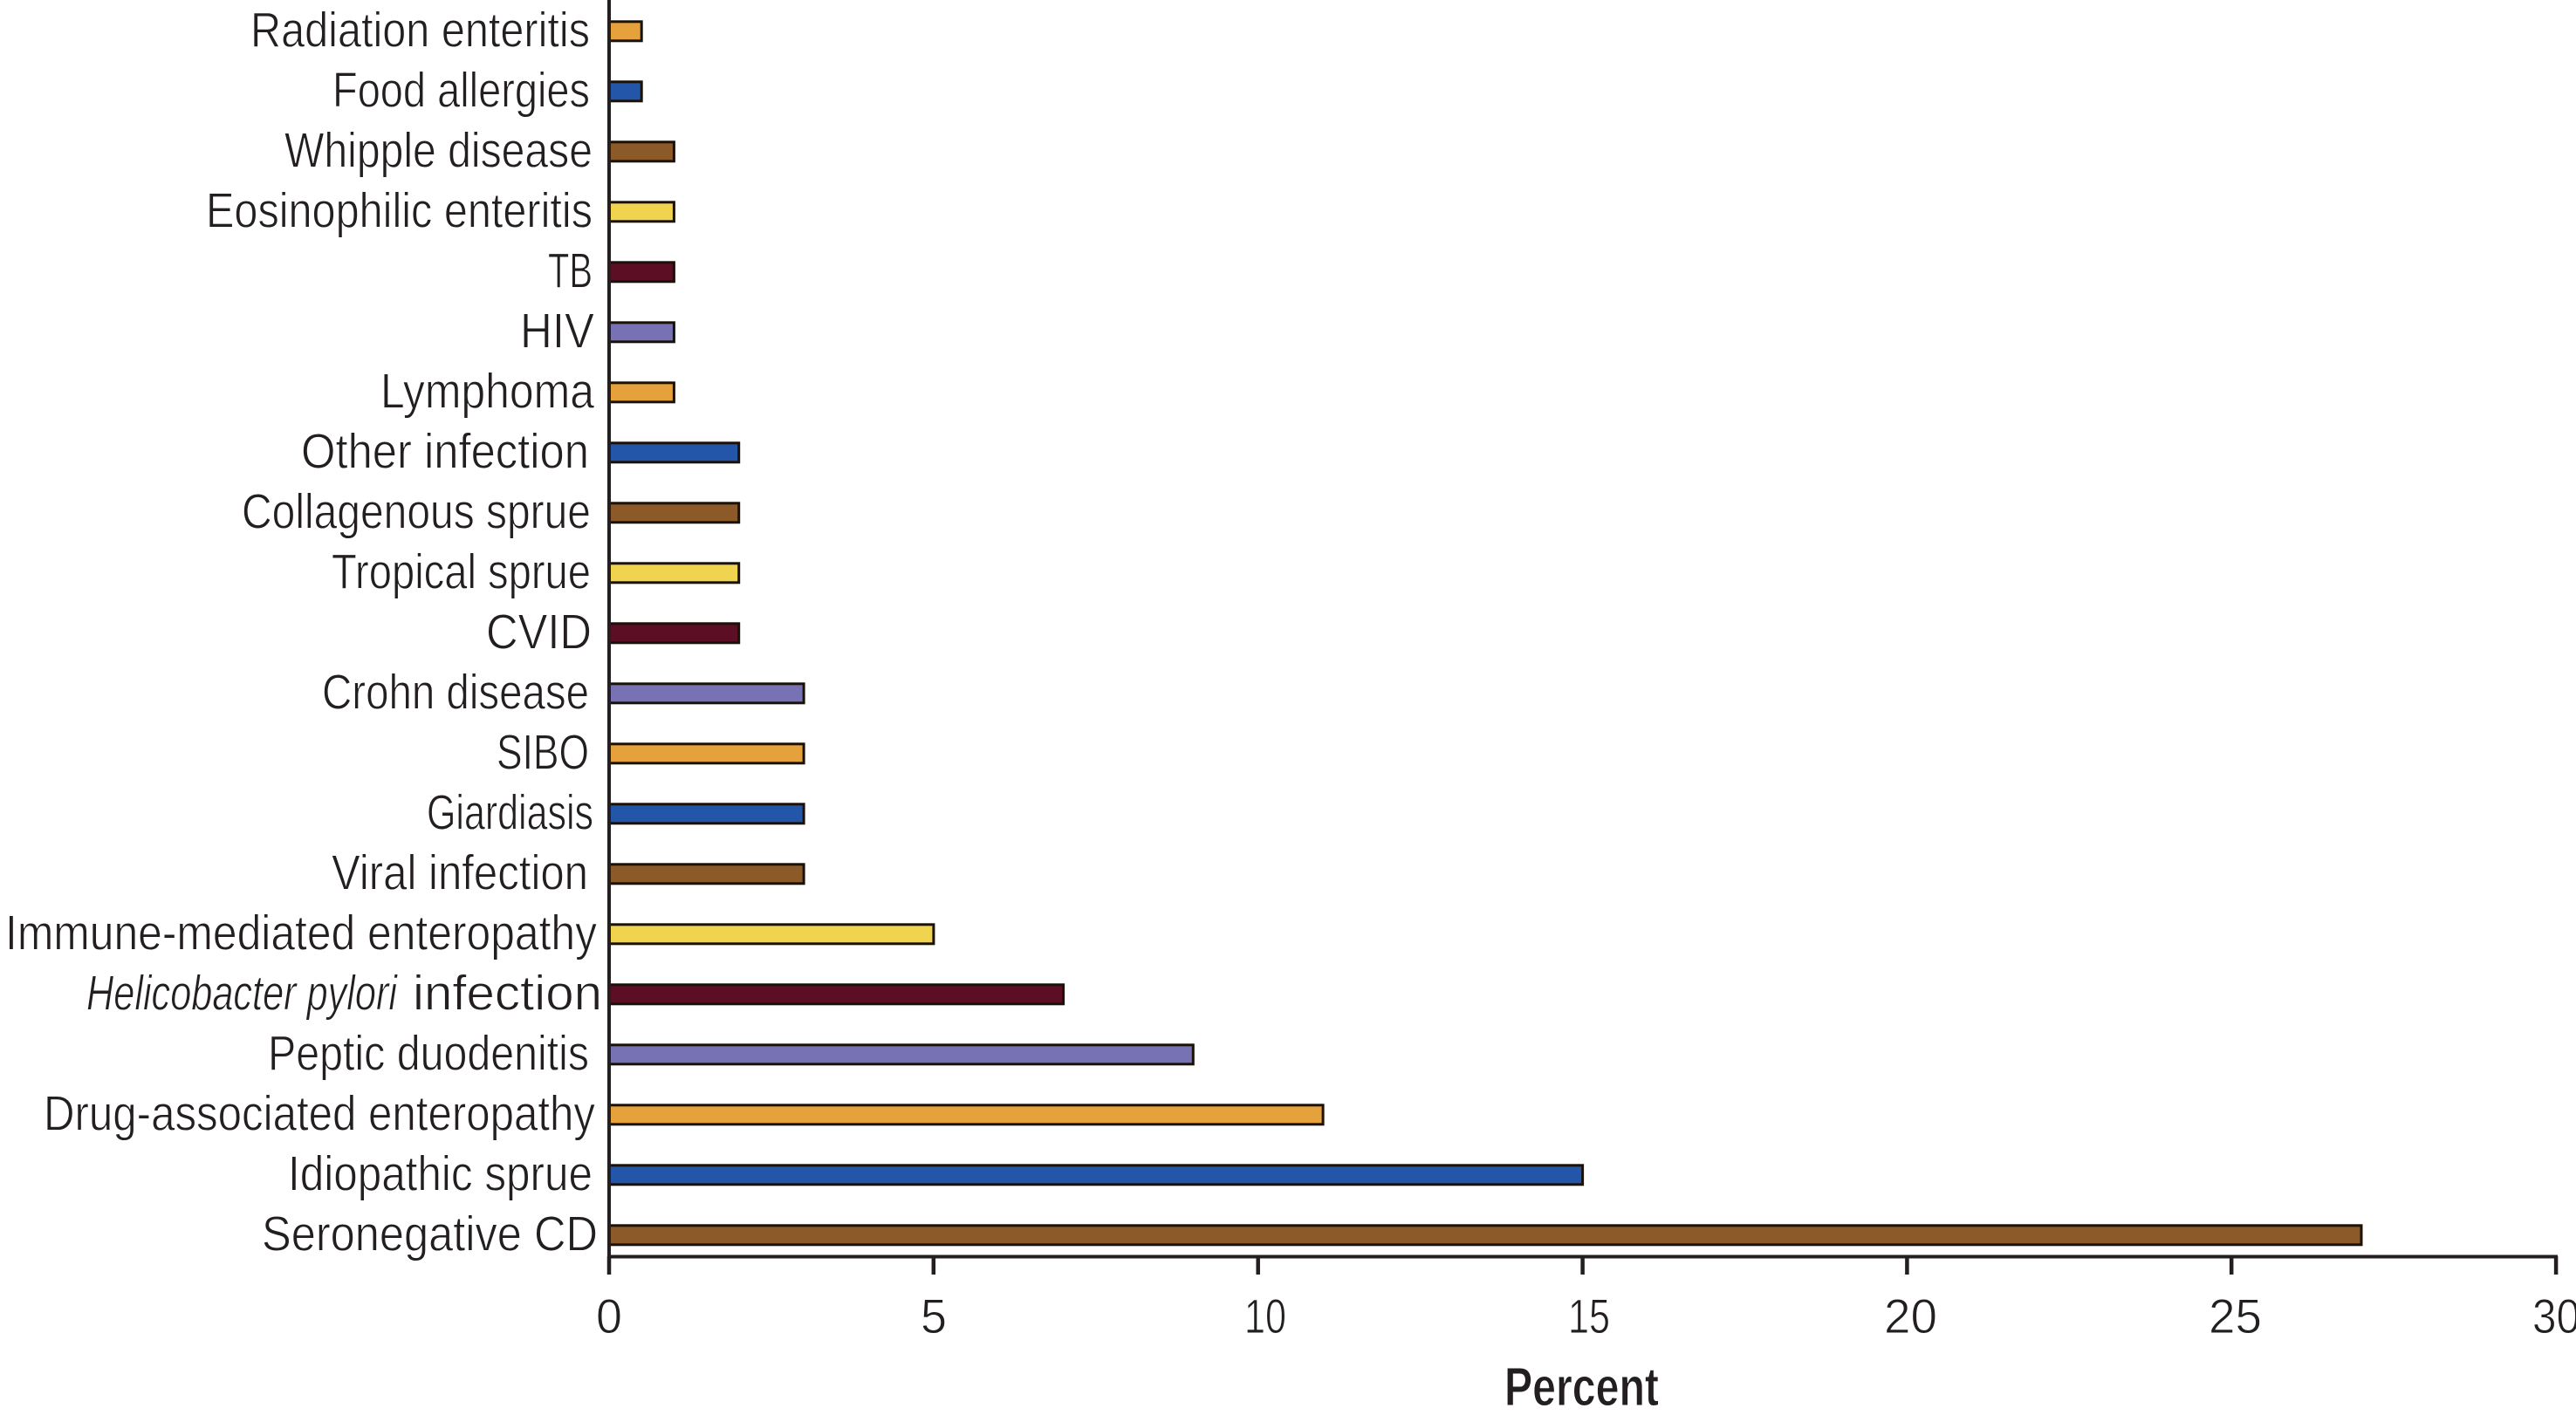 Image resolution: width=2576 pixels, height=1415 pixels. I want to click on svg-text: Collagenous sprue, so click(417, 511).